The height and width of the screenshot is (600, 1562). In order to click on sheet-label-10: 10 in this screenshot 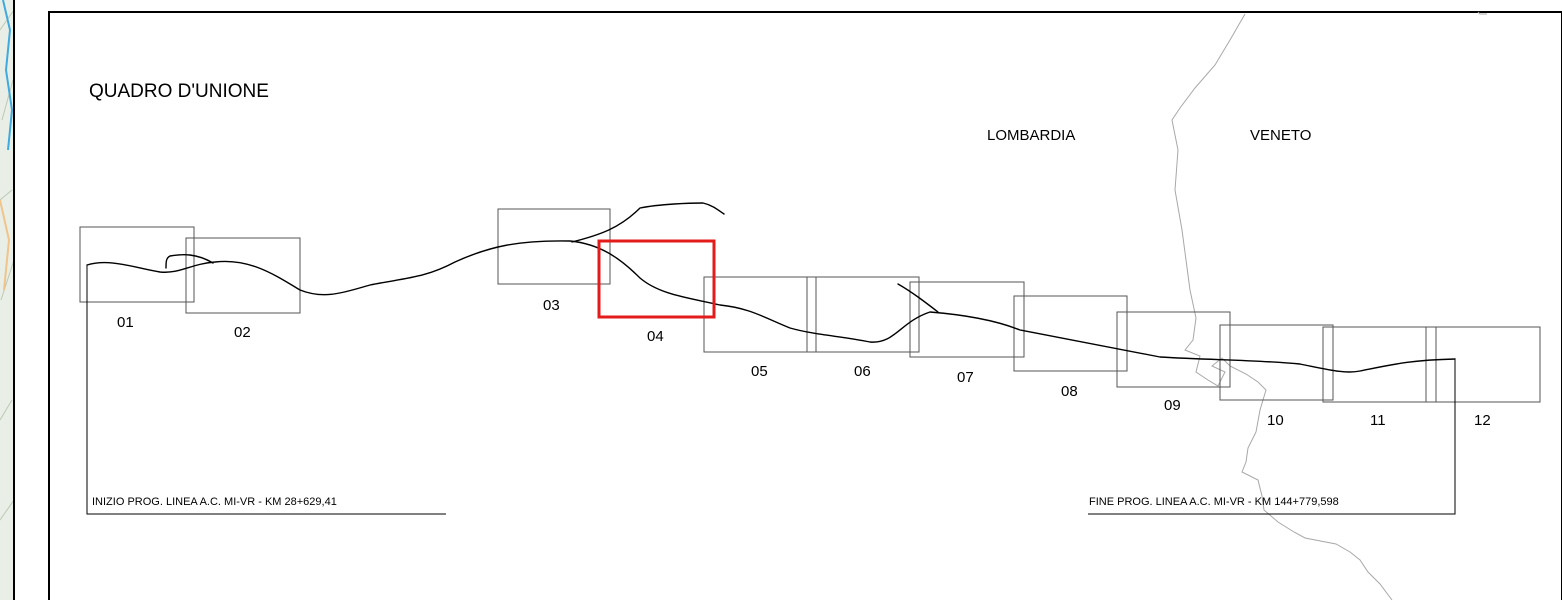, I will do `click(1275, 420)`.